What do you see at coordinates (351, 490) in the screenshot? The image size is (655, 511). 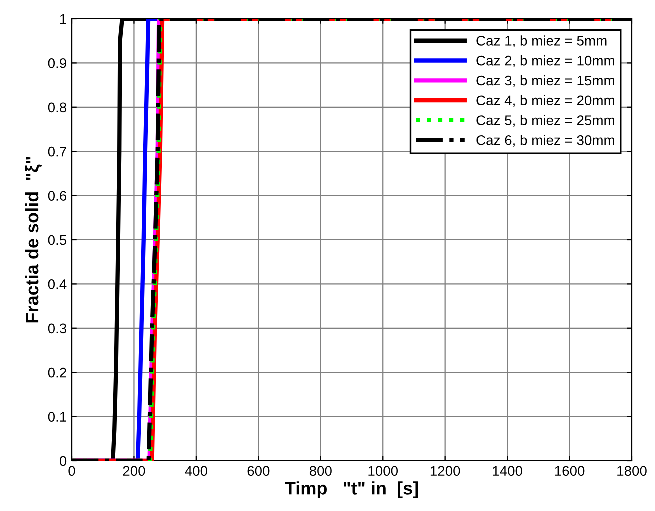 I see `x-axis-title: Timp "t" in [s]` at bounding box center [351, 490].